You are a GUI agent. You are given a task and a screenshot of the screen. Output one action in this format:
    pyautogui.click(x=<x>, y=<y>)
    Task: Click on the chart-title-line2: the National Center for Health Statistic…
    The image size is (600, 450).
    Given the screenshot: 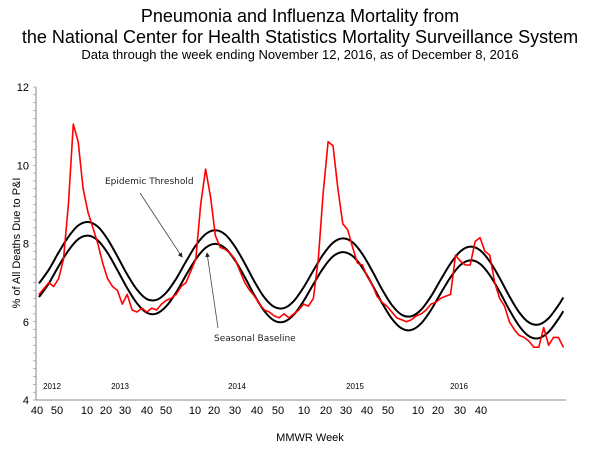 What is the action you would take?
    pyautogui.click(x=300, y=37)
    